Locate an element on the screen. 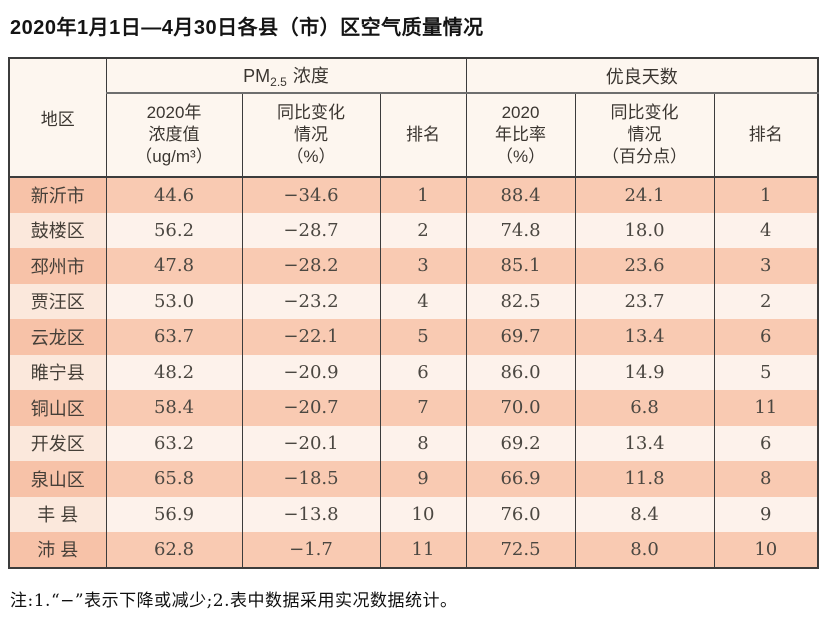 This screenshot has height=620, width=825. region-cell: 贾汪区 is located at coordinates (57, 301).